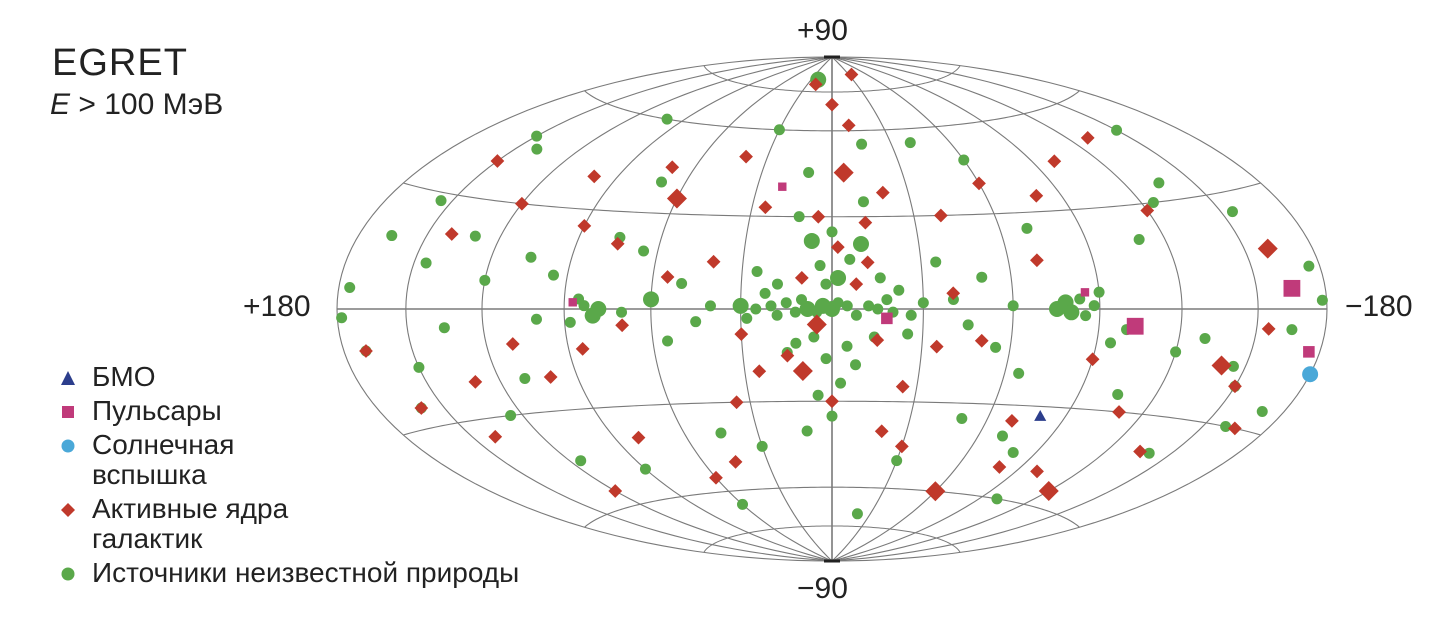  Describe the element at coordinates (288, 411) in the screenshot. I see `legend-item-pulsars: Пульсары` at that location.